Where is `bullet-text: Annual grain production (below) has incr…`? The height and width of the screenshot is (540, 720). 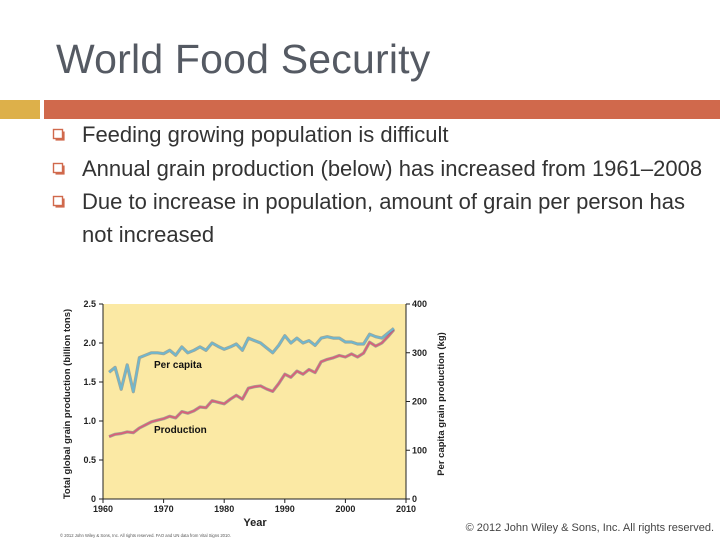 bullet-text: Annual grain production (below) has incr… is located at coordinates (392, 168).